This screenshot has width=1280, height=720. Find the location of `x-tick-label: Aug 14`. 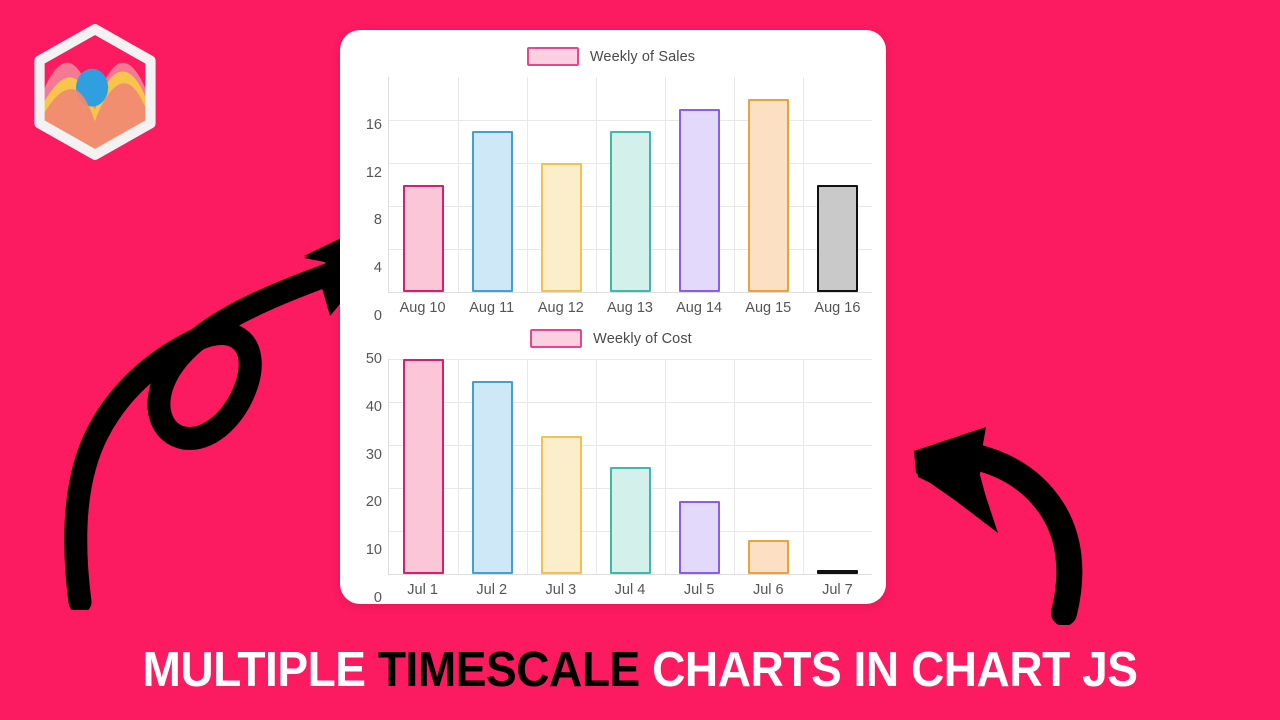

x-tick-label: Aug 14 is located at coordinates (699, 308).